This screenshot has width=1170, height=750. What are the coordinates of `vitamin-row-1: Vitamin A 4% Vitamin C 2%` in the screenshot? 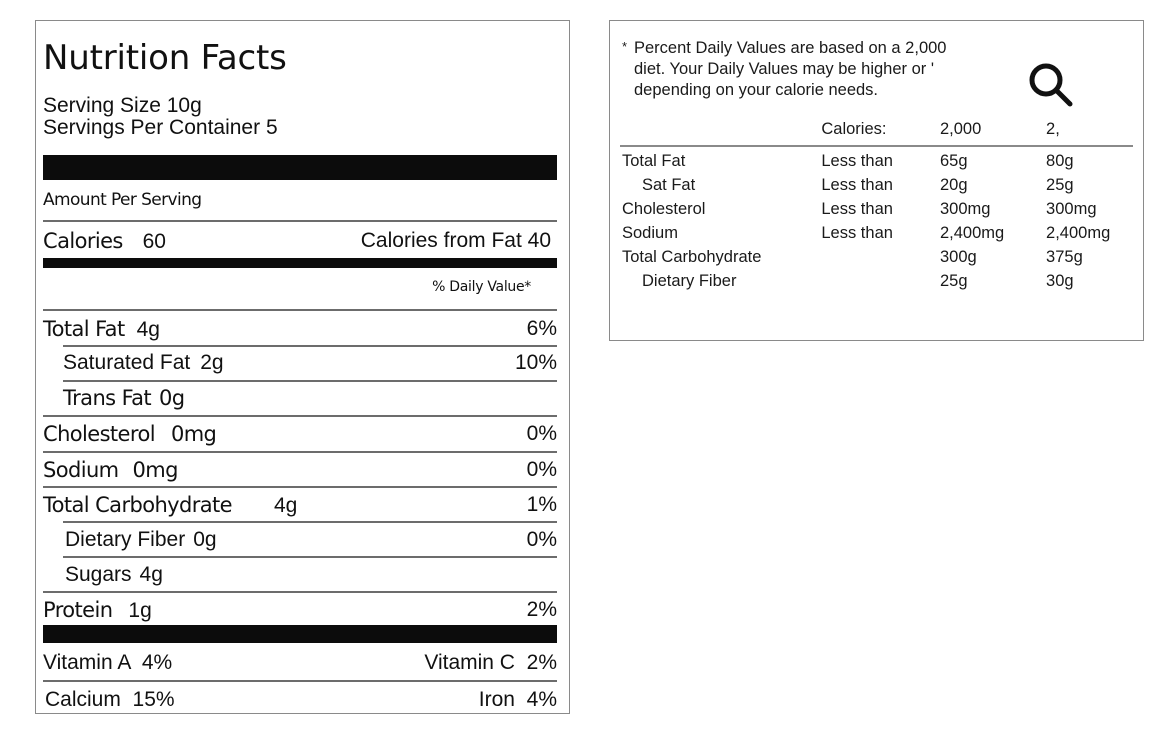 It's located at (300, 663).